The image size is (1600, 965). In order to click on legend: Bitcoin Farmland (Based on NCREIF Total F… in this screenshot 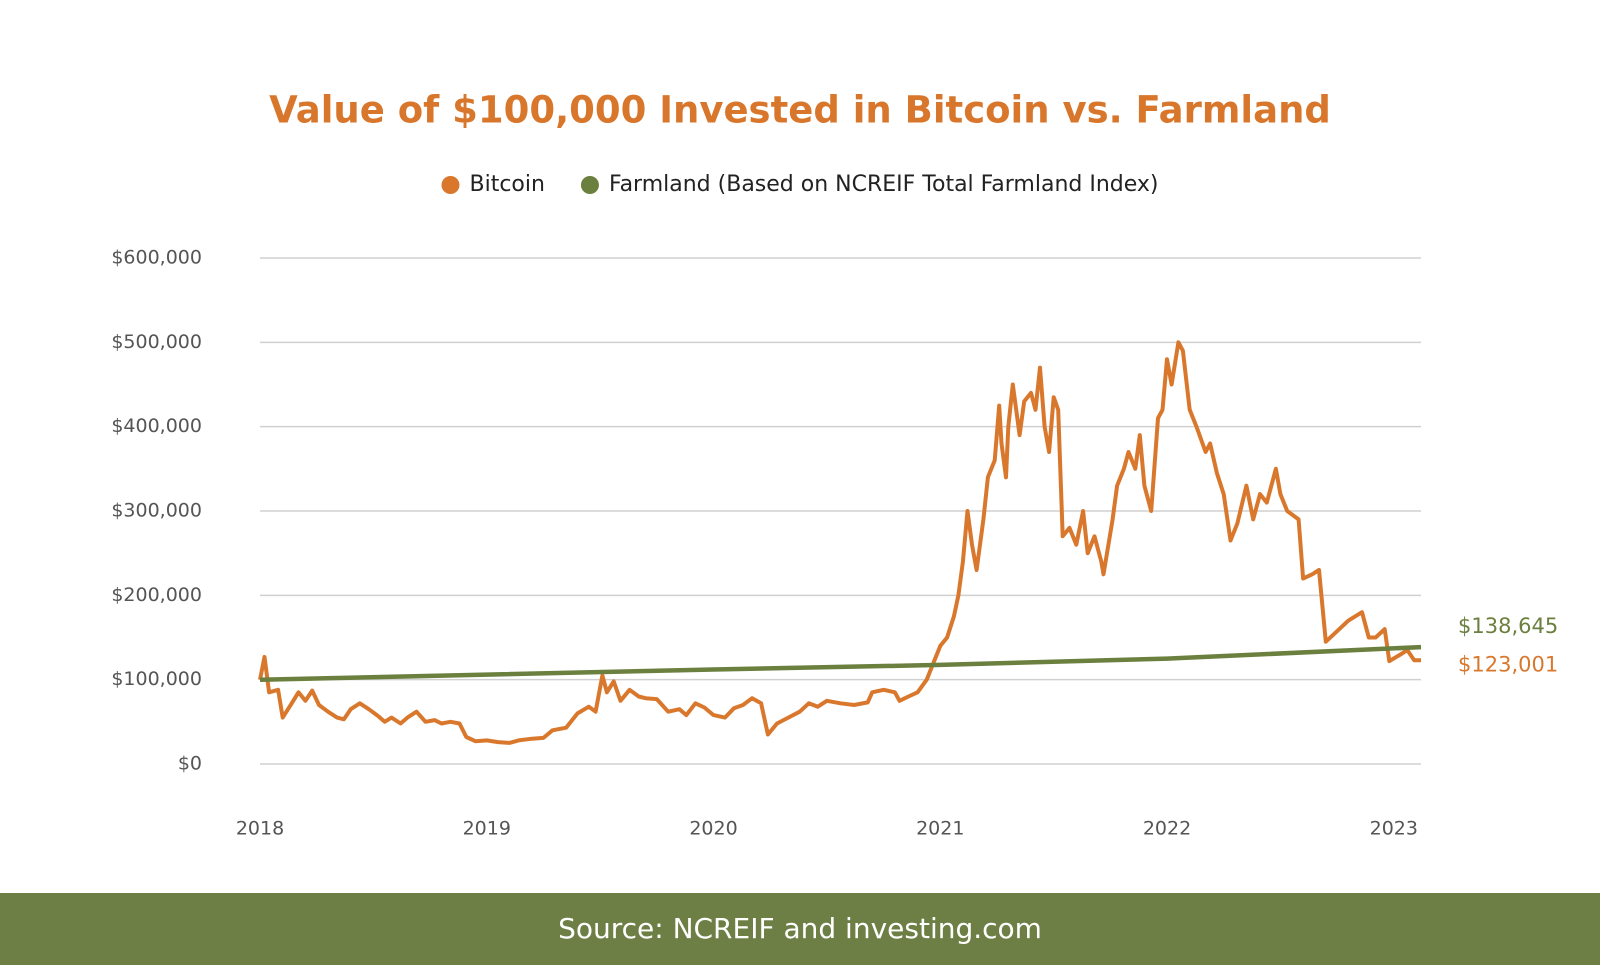, I will do `click(800, 184)`.